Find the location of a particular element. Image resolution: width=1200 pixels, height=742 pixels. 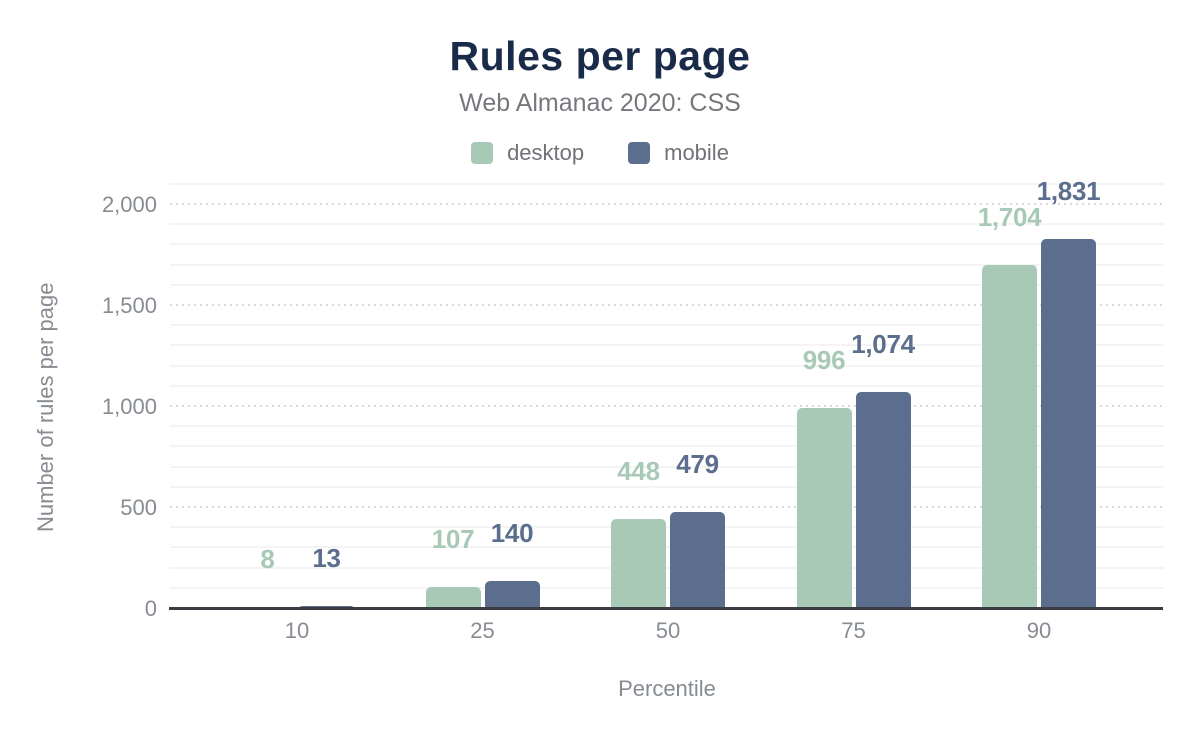

x-tick-label-50: 50 is located at coordinates (668, 630).